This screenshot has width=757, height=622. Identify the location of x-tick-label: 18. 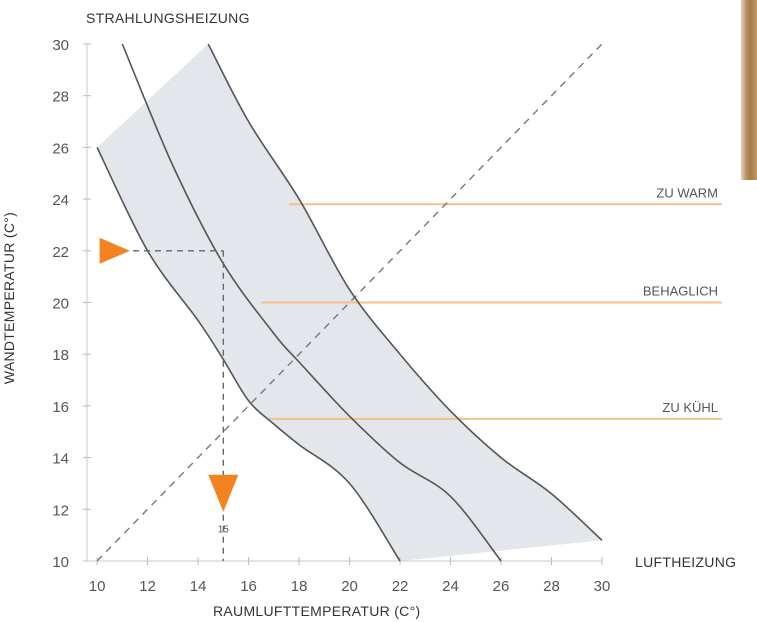
(299, 586).